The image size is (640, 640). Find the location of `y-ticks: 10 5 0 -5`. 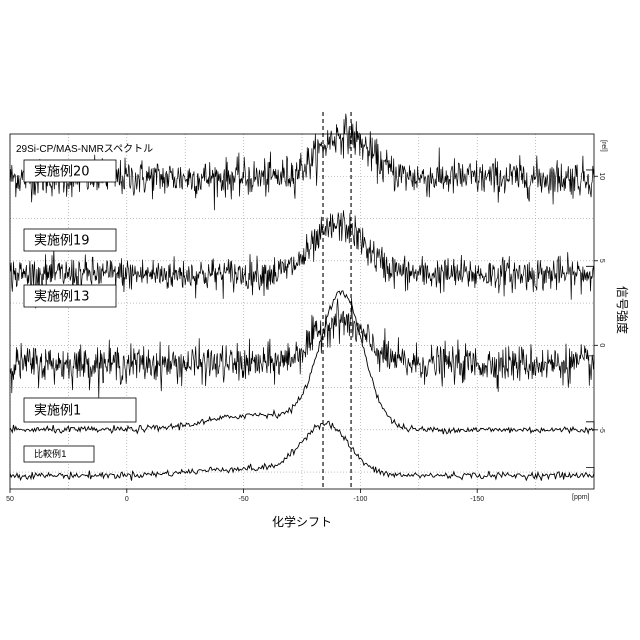

y-ticks: 10 5 0 -5 is located at coordinates (599, 302).